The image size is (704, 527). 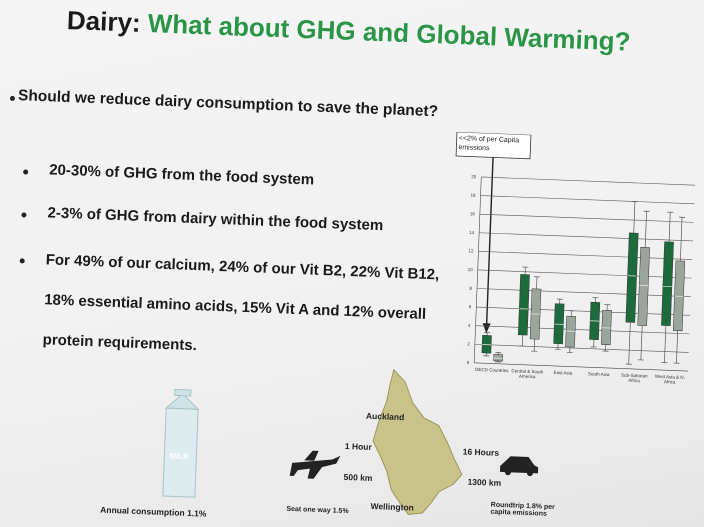 I want to click on arrow-head, so click(x=486, y=328).